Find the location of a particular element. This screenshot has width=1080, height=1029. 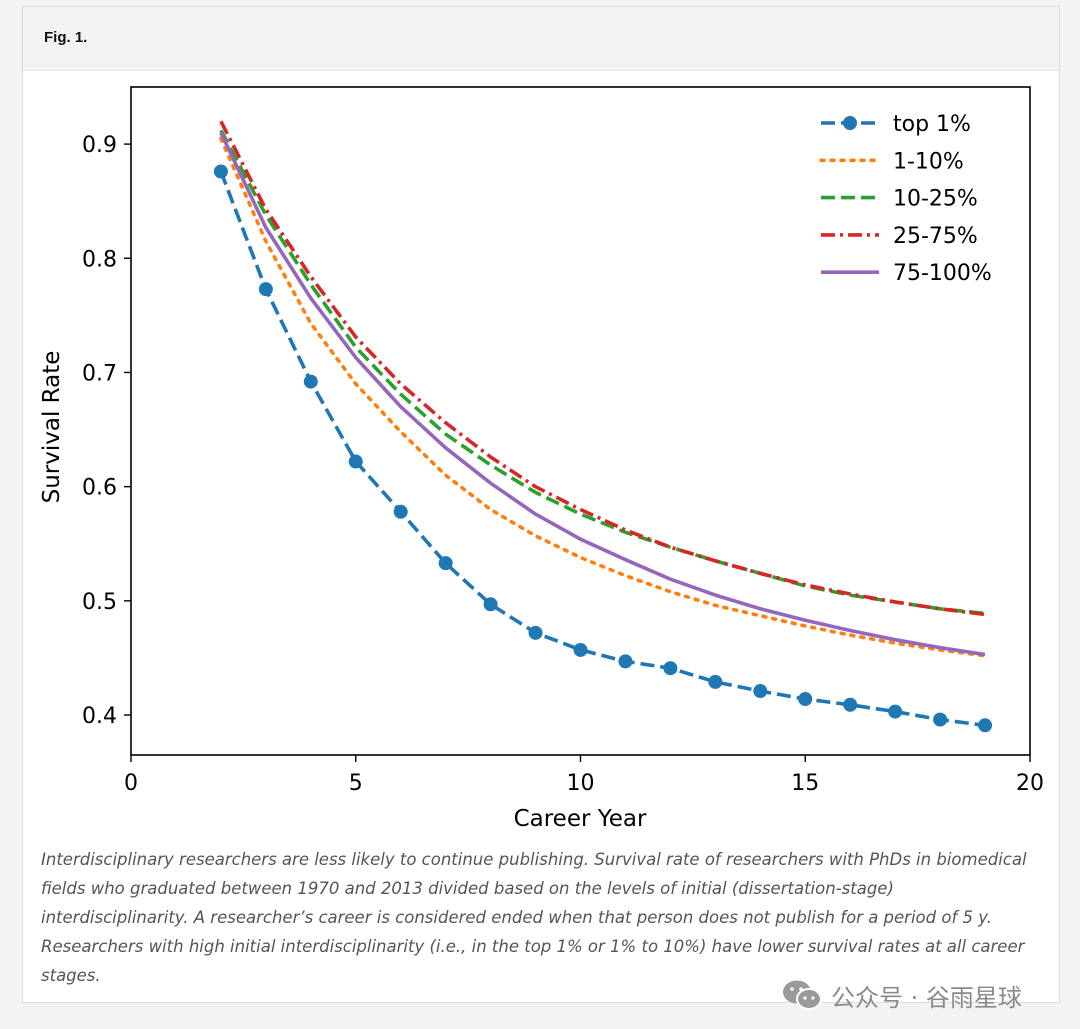

x-tick-label: 0 is located at coordinates (131, 783).